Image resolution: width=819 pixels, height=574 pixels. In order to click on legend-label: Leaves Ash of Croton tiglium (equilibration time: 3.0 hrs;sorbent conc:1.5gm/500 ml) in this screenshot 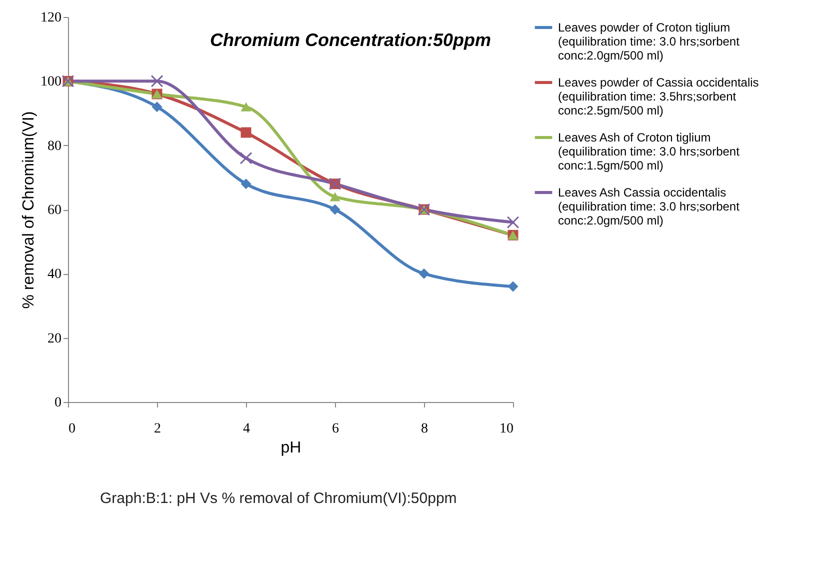, I will do `click(649, 151)`.